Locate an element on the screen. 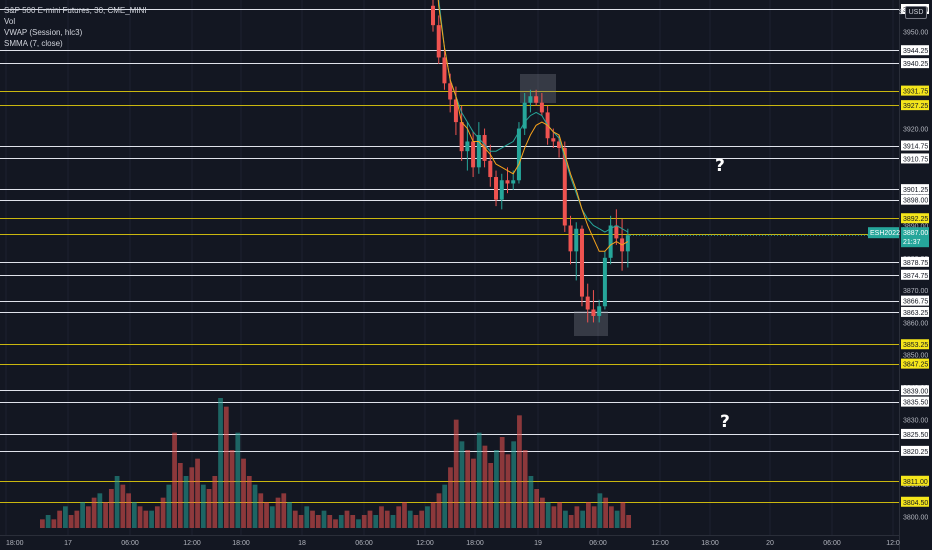 The height and width of the screenshot is (550, 932). y-tick-label: 3870.00 is located at coordinates (915, 291).